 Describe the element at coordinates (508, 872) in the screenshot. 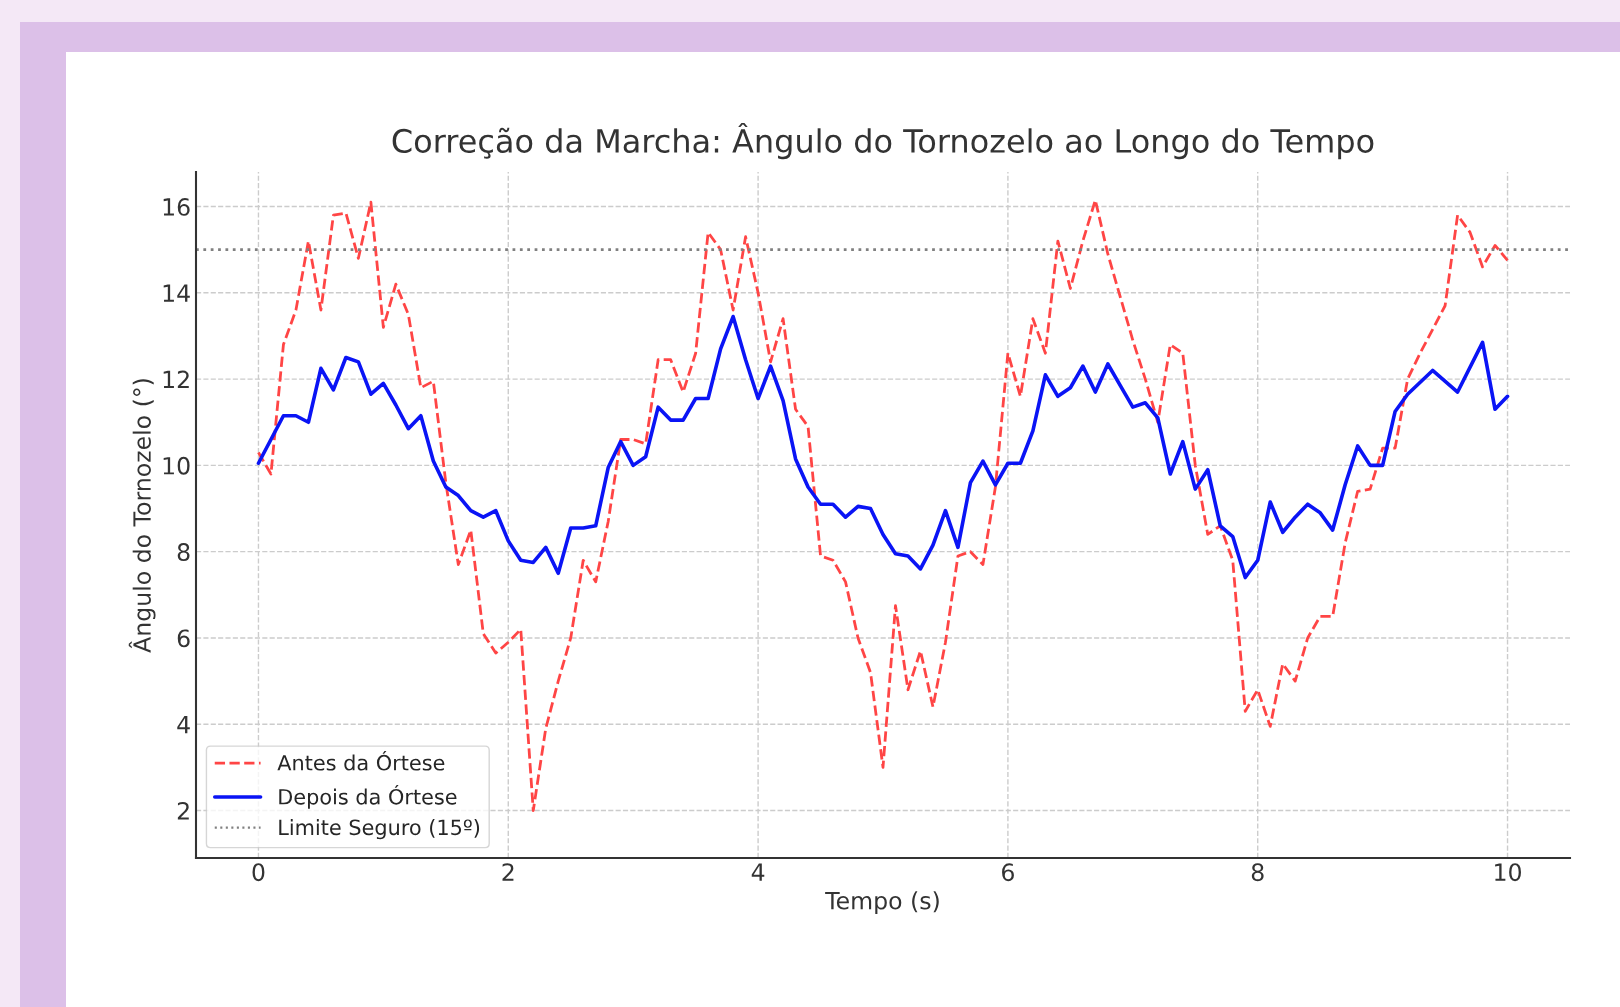

I see `x-tick-label: 2` at that location.